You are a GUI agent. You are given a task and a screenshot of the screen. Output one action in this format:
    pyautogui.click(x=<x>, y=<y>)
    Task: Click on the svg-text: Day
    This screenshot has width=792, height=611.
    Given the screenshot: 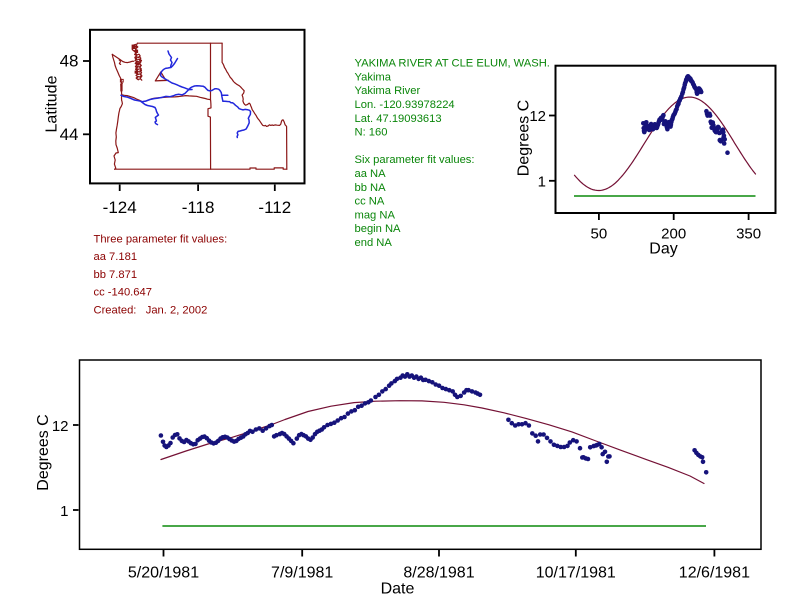 What is the action you would take?
    pyautogui.click(x=663, y=249)
    